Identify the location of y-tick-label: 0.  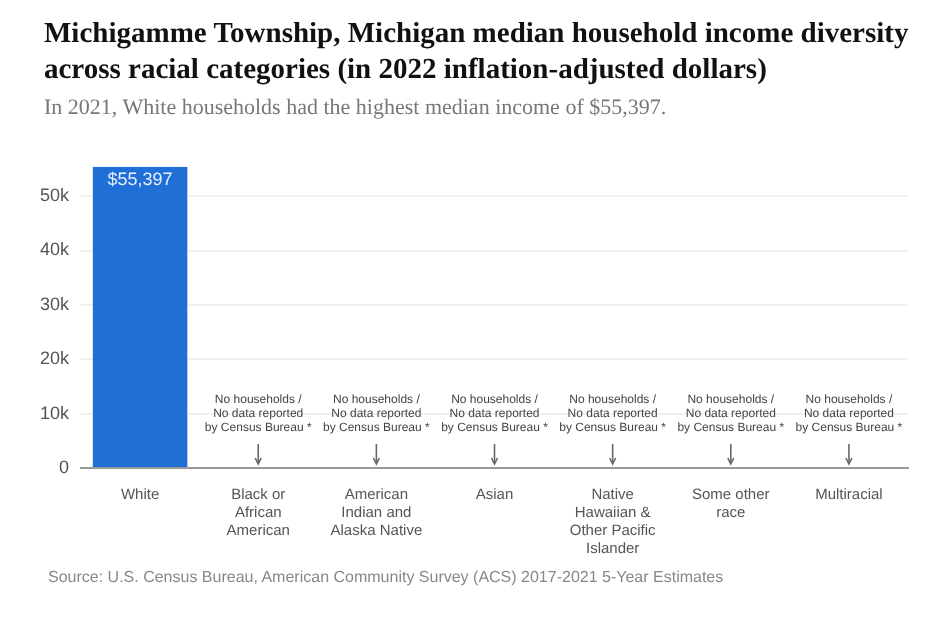
(64, 466).